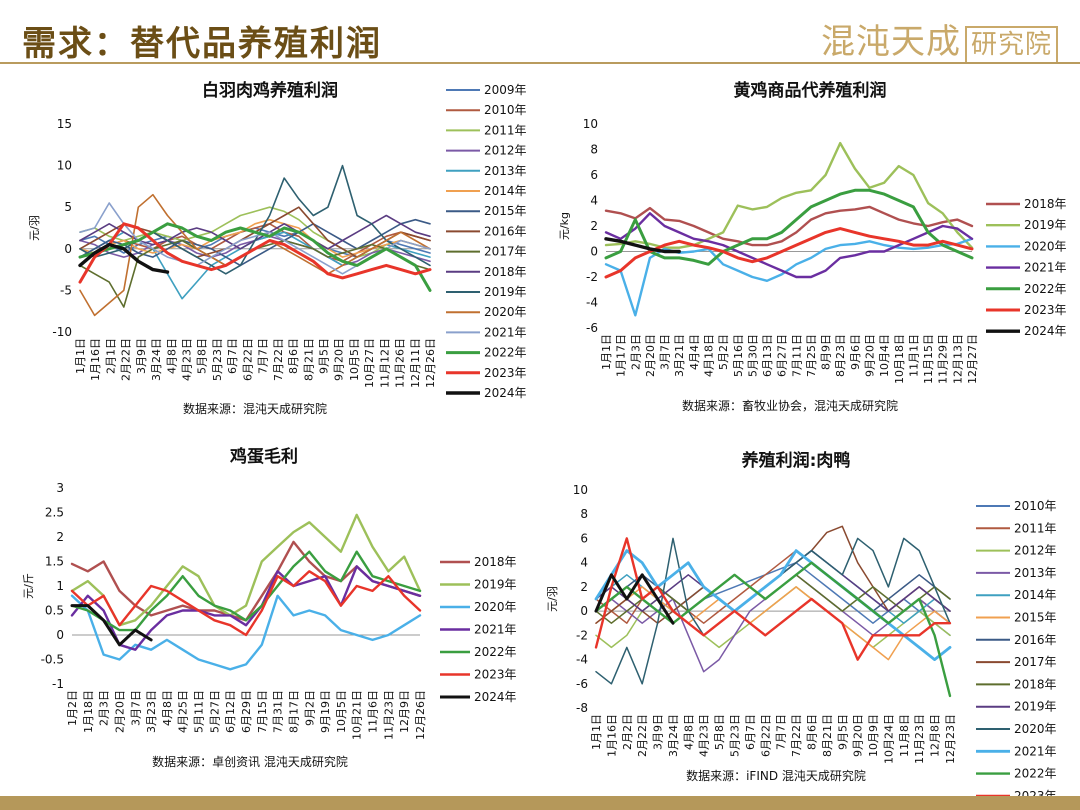 The width and height of the screenshot is (1080, 810). Describe the element at coordinates (679, 355) in the screenshot. I see `x-tick-label: 3月21日` at that location.